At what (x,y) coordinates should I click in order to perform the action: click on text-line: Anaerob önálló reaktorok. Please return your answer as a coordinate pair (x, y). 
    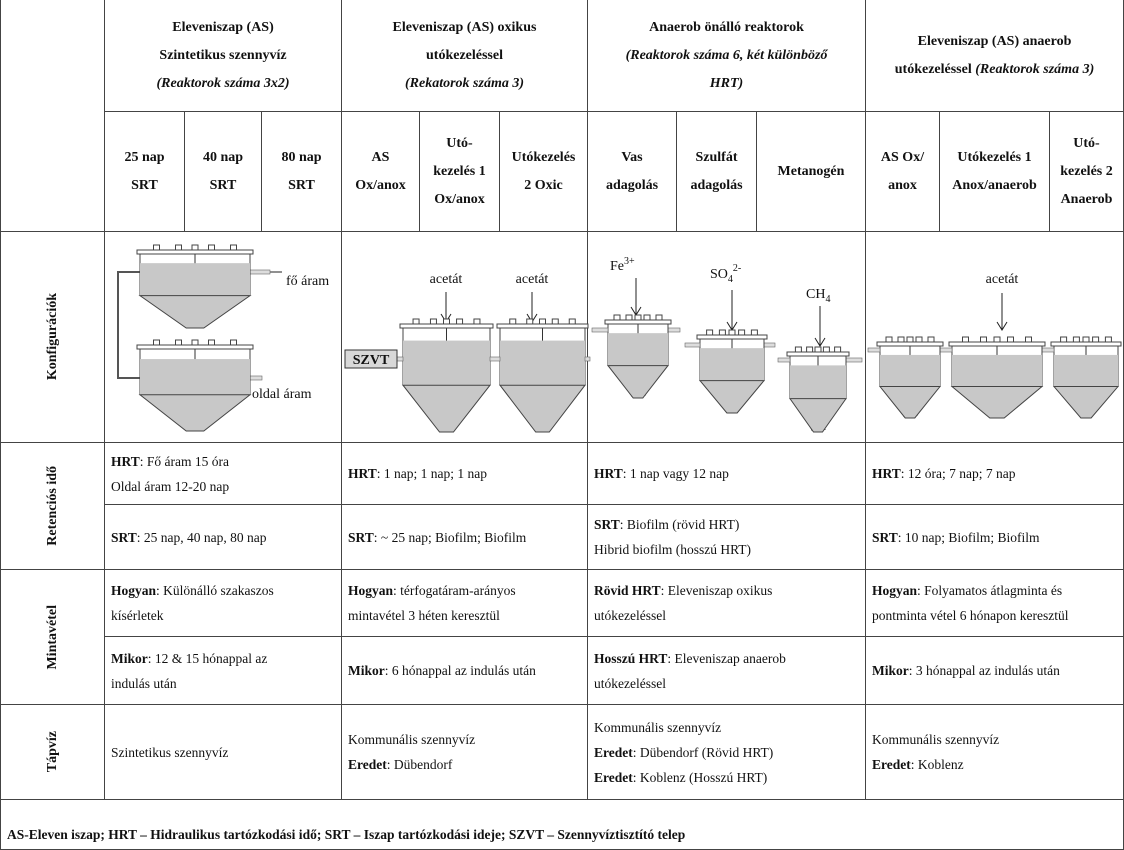
    Looking at the image, I should click on (726, 28).